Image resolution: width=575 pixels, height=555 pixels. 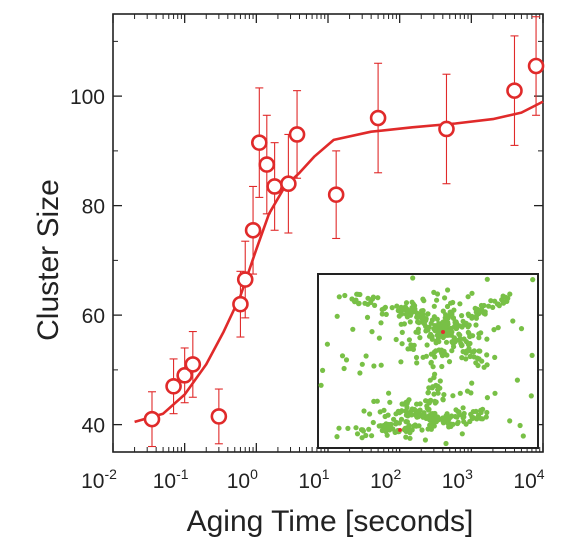 I want to click on x-tick-label: 10⁻¹, so click(x=171, y=479).